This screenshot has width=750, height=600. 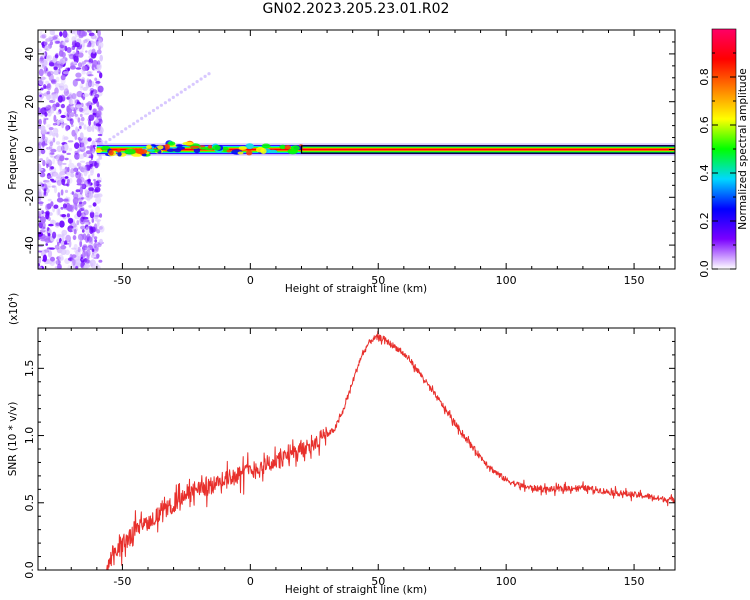 What do you see at coordinates (506, 280) in the screenshot?
I see `spectrogram-xtick-label: 100` at bounding box center [506, 280].